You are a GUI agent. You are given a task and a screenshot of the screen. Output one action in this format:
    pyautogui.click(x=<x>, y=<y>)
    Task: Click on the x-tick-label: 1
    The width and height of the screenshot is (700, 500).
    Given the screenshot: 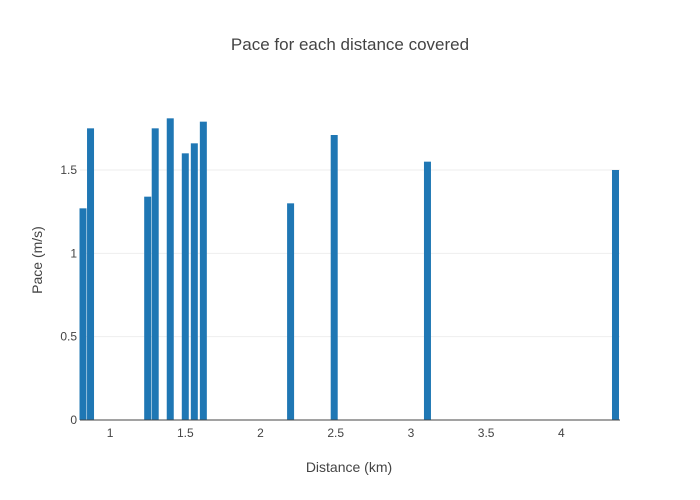 What is the action you would take?
    pyautogui.click(x=110, y=433)
    